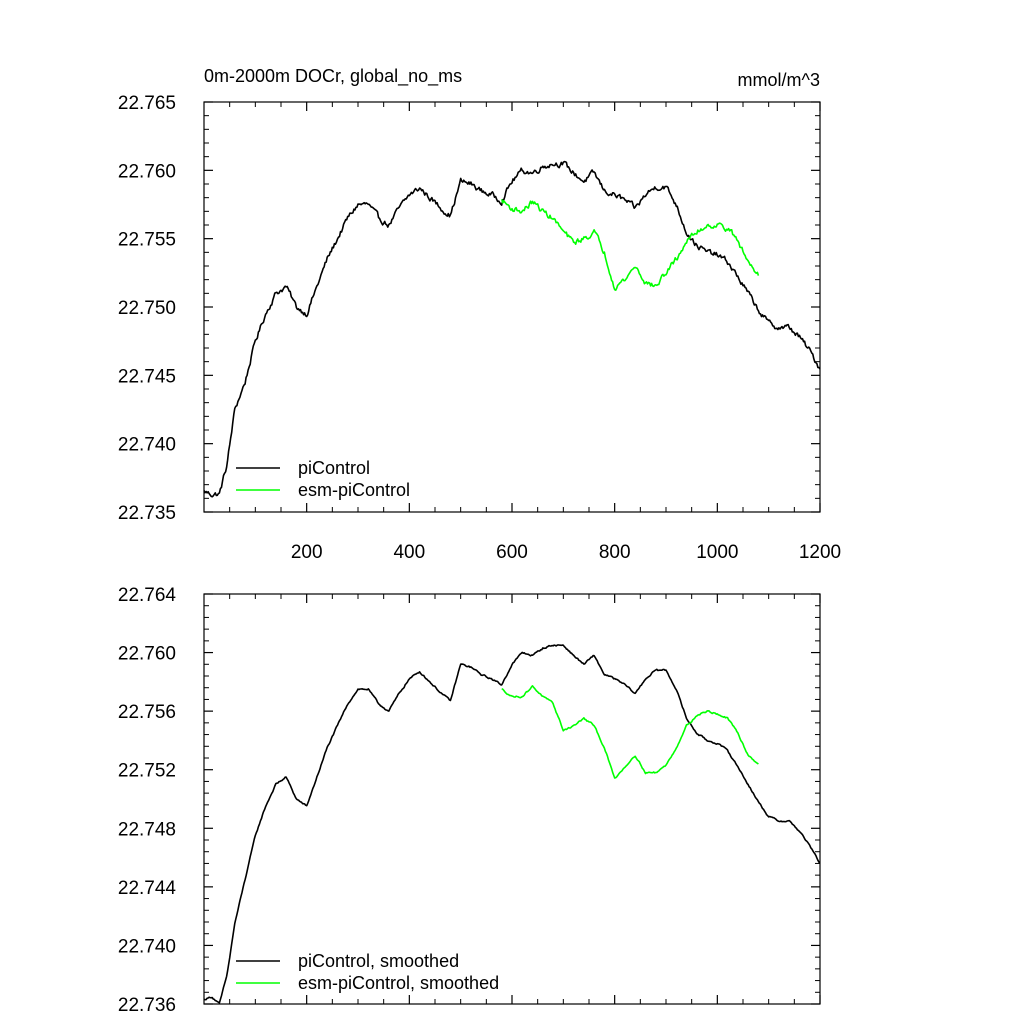 The width and height of the screenshot is (1024, 1029). I want to click on units-label: mmol/m^3, so click(779, 80).